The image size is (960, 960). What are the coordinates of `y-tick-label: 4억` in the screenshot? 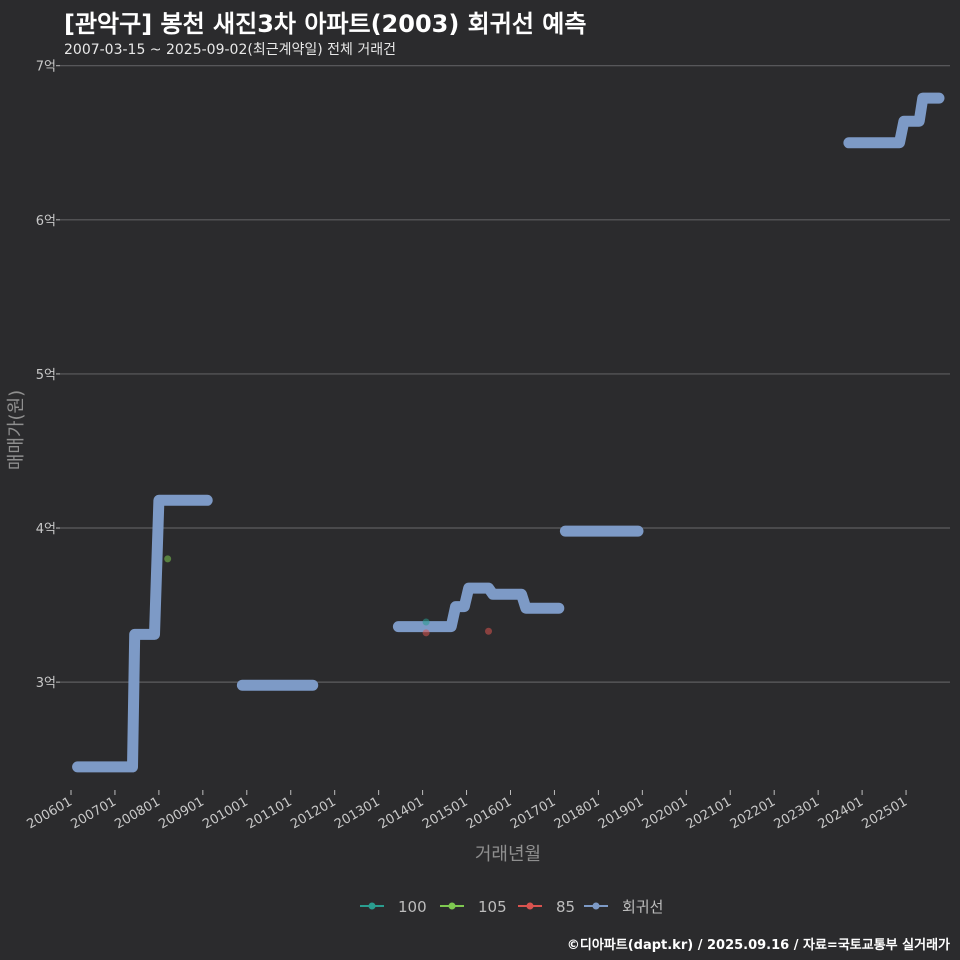 It's located at (46, 529).